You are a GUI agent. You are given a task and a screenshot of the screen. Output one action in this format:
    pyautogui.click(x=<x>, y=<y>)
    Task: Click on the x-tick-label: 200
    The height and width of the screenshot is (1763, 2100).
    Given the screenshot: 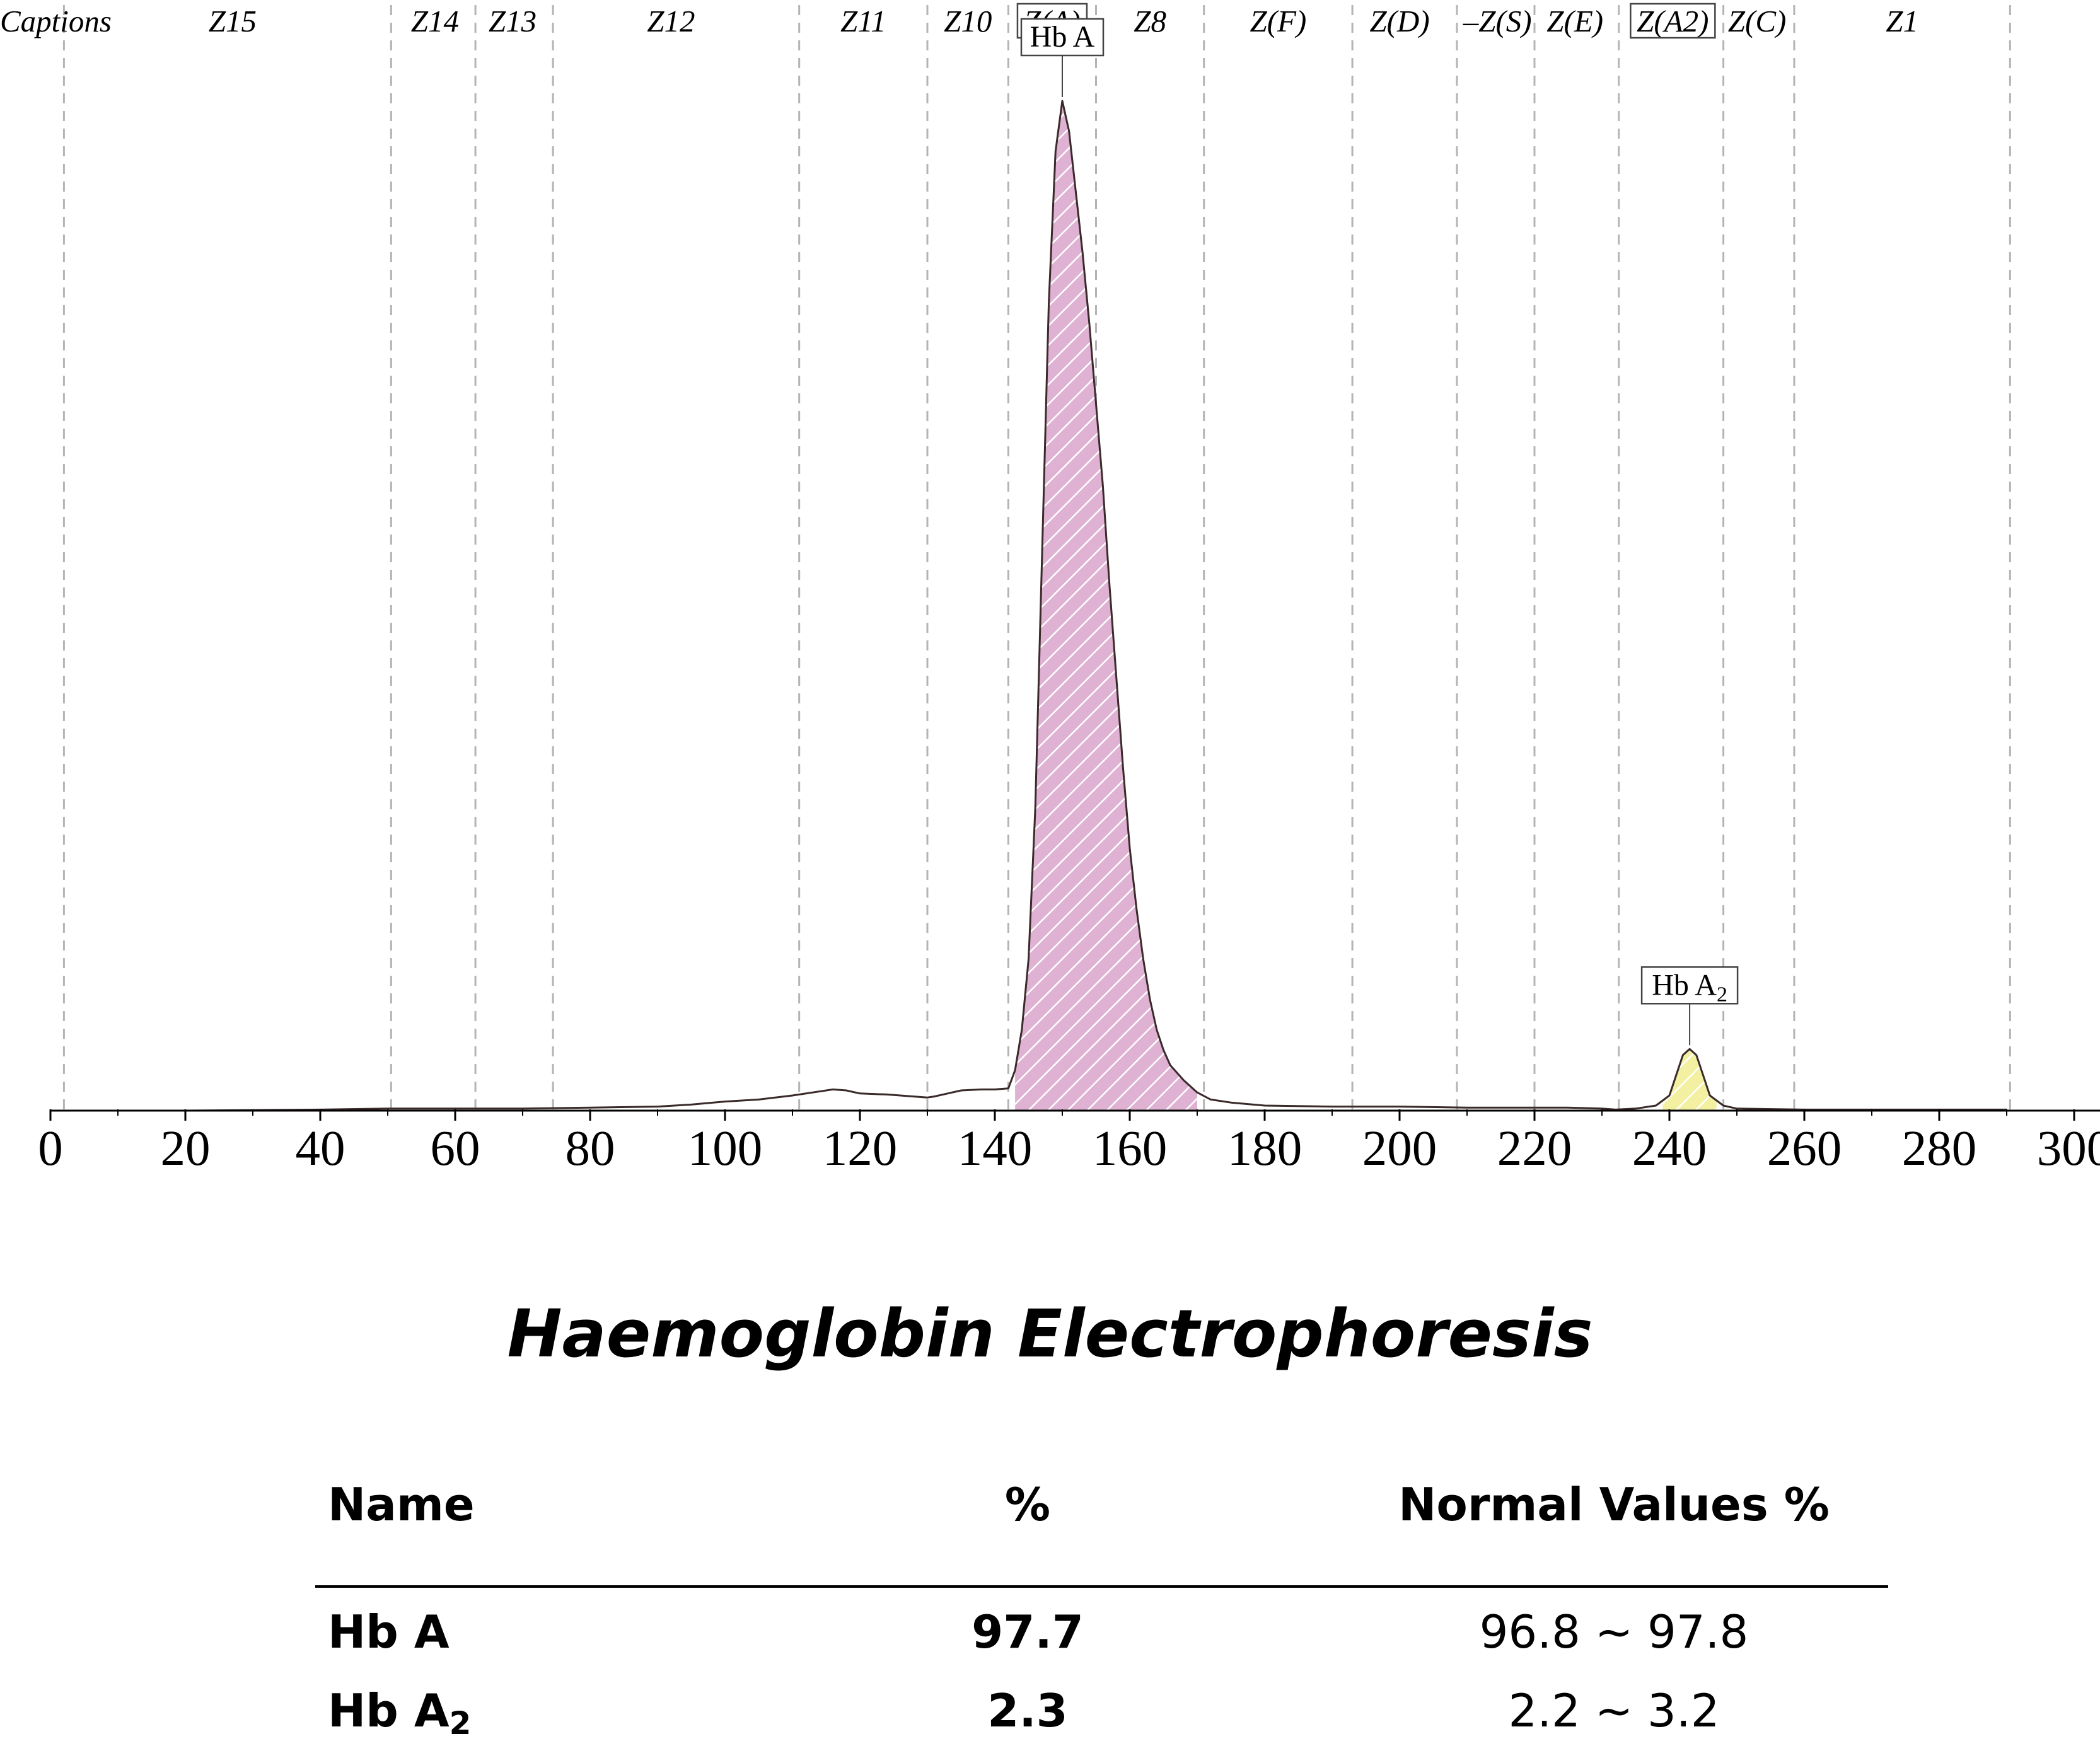 What is the action you would take?
    pyautogui.click(x=1399, y=1148)
    